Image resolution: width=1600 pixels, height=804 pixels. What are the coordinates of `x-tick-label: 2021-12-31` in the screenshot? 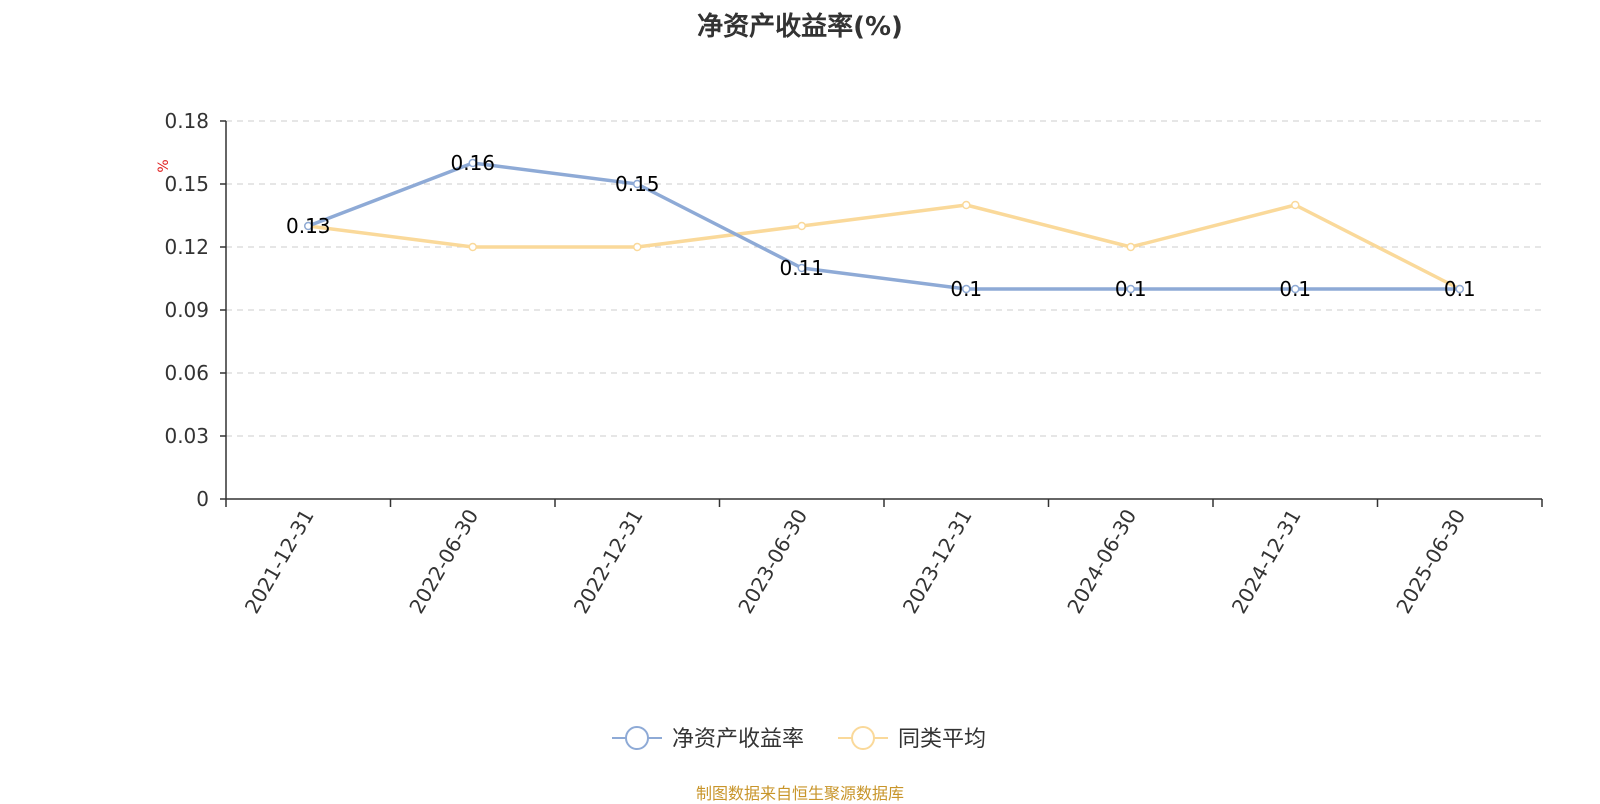 It's located at (279, 561).